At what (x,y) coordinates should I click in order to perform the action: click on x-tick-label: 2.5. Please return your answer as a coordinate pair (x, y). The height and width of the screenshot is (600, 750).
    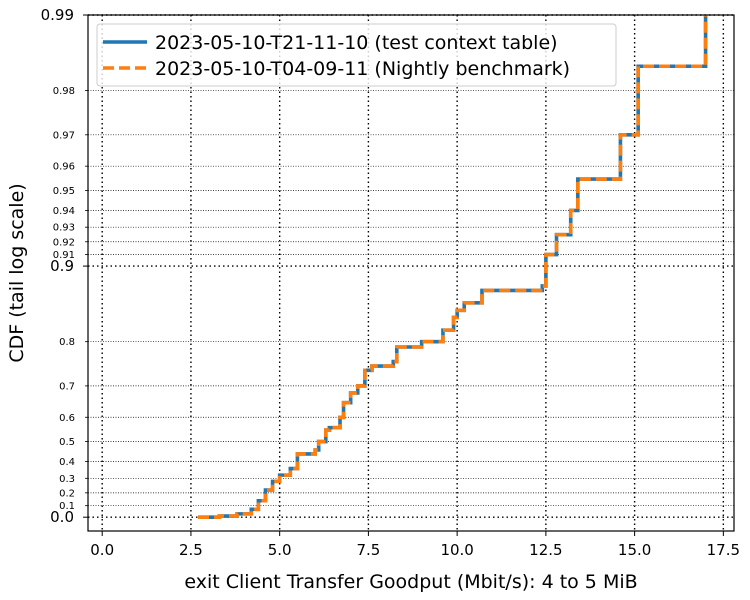
    Looking at the image, I should click on (191, 550).